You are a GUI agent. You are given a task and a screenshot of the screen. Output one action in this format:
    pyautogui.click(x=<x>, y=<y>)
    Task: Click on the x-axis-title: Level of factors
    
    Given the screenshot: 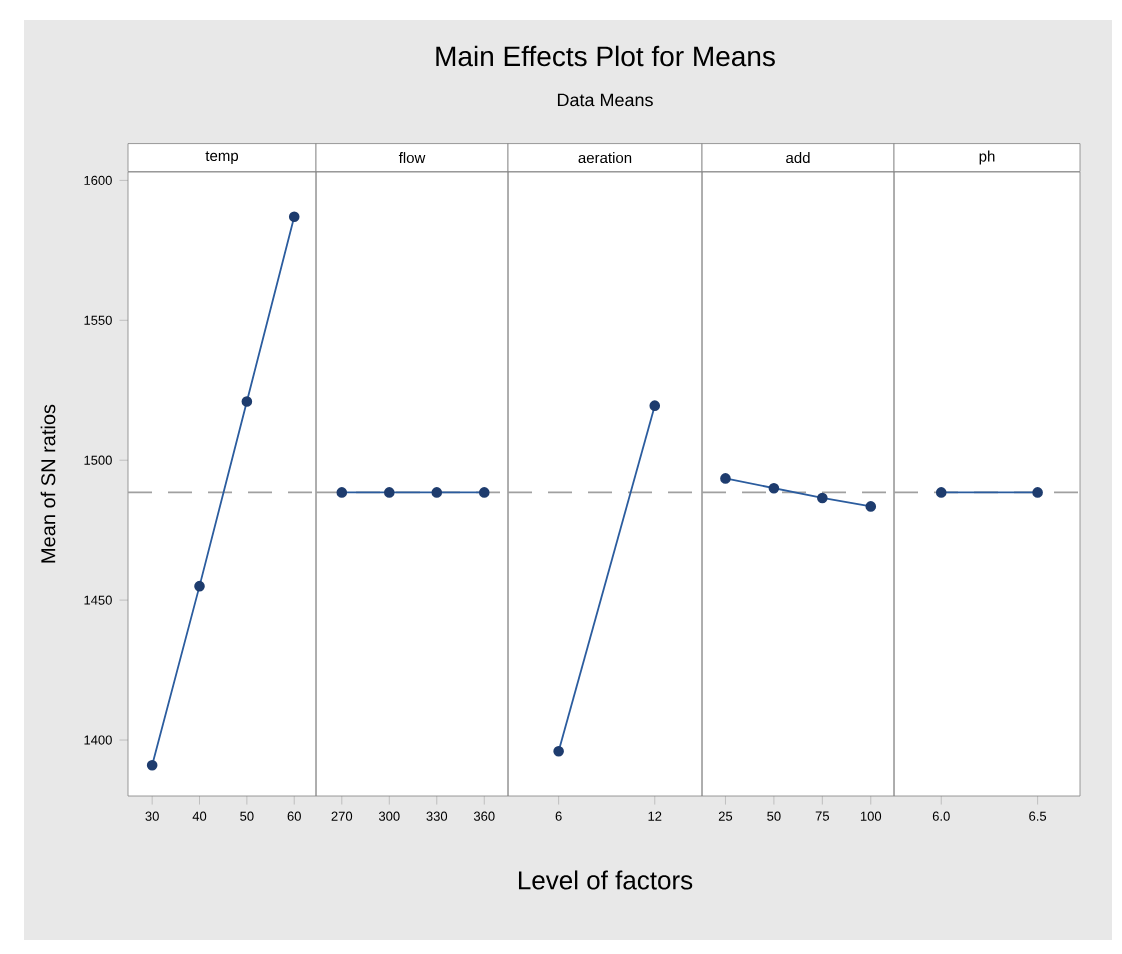 What is the action you would take?
    pyautogui.click(x=605, y=880)
    